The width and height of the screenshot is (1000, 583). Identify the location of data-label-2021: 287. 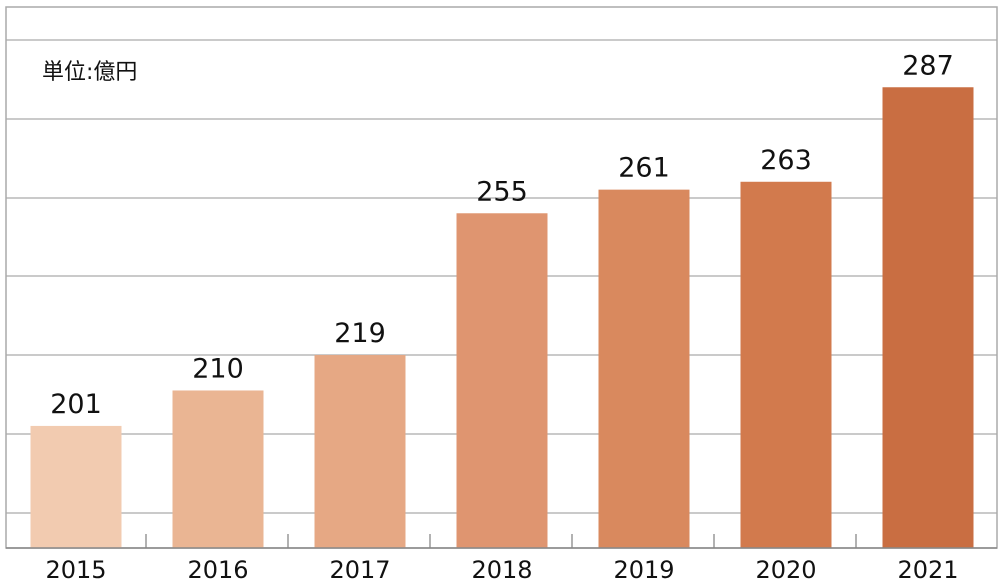
(928, 65).